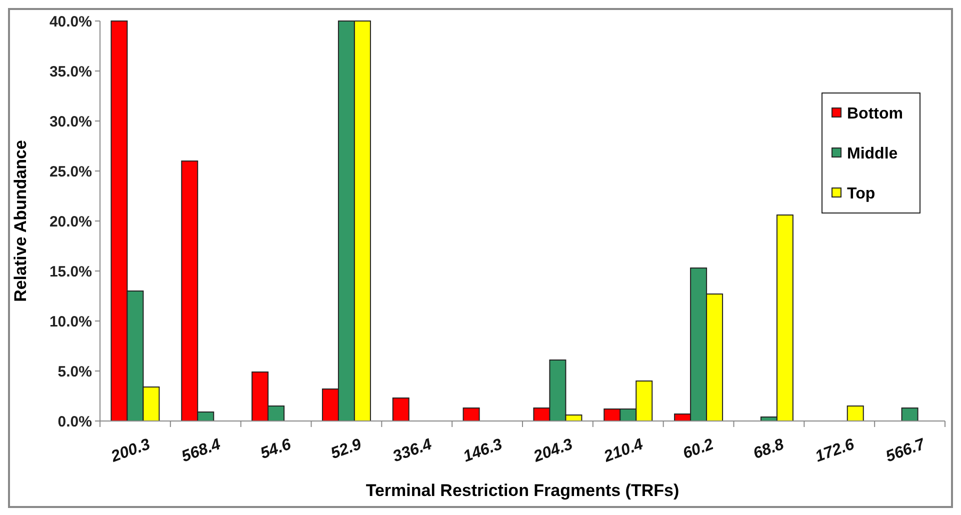 This screenshot has height=515, width=961. Describe the element at coordinates (70, 271) in the screenshot. I see `y-tick-label: 15.0%` at that location.